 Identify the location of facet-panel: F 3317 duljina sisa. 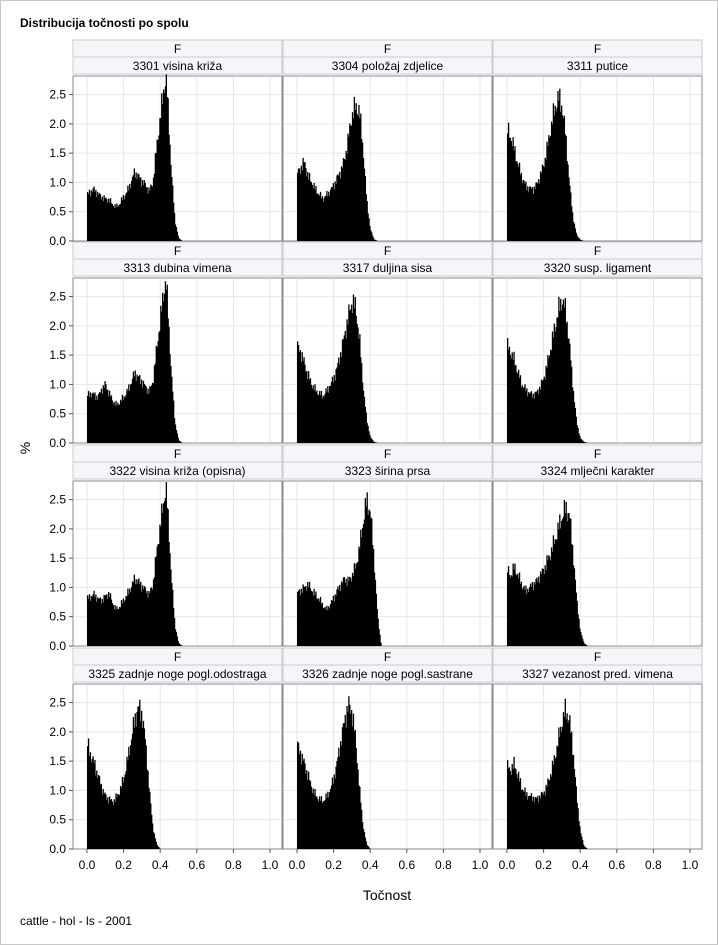
(387, 342).